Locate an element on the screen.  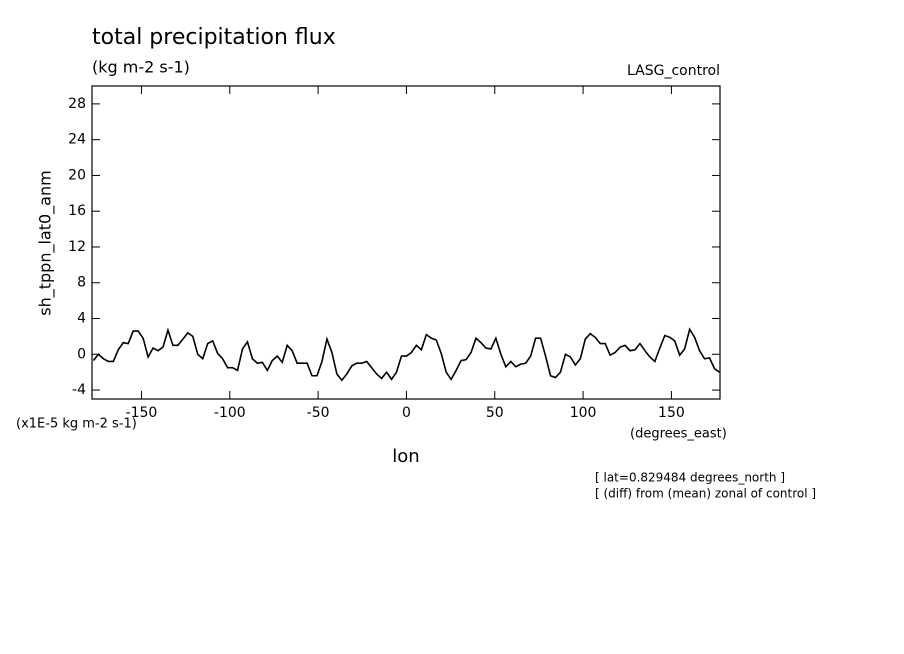
data-line is located at coordinates (406, 354).